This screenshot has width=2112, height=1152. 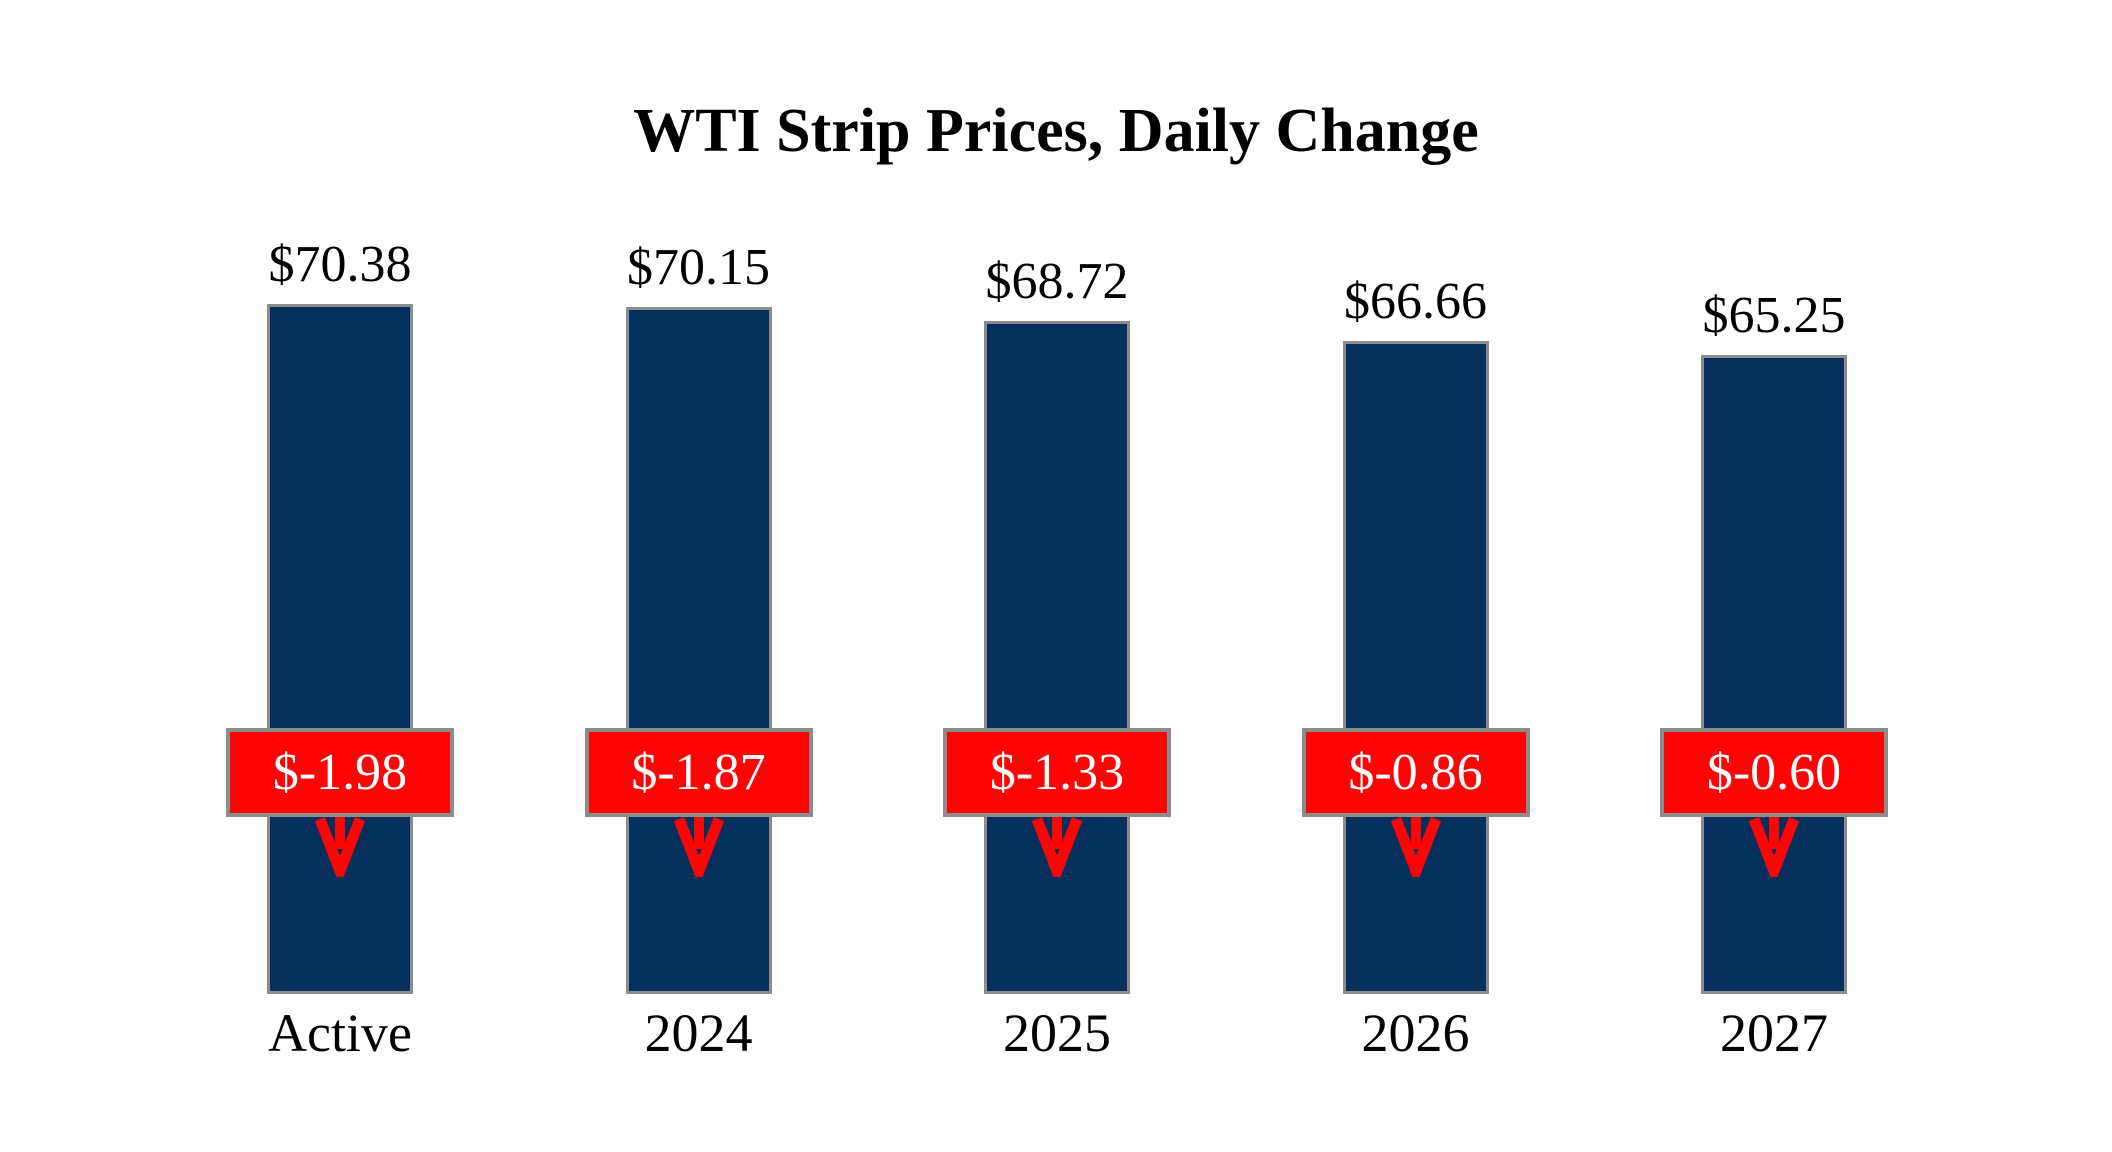 I want to click on category-label: 2024, so click(x=698, y=1033).